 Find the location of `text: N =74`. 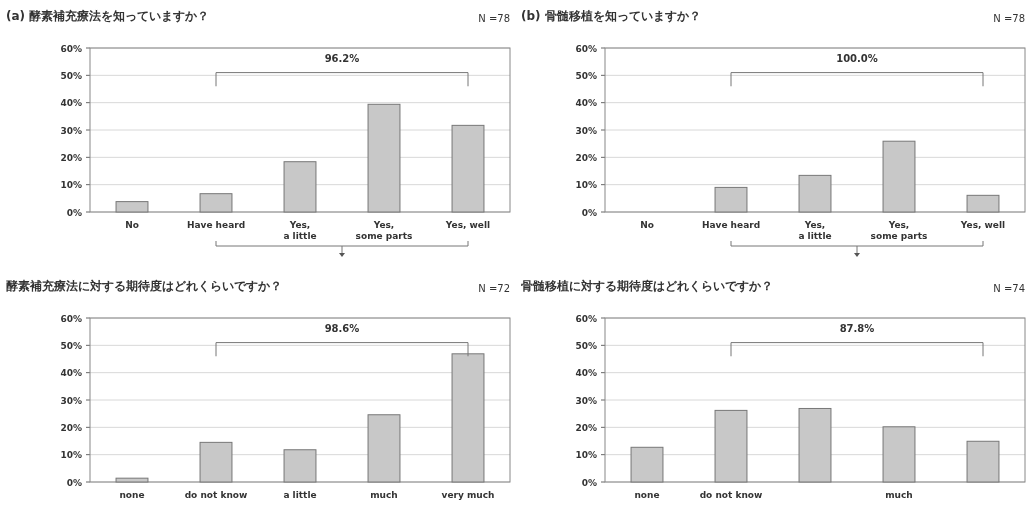

text: N =74 is located at coordinates (1009, 288).